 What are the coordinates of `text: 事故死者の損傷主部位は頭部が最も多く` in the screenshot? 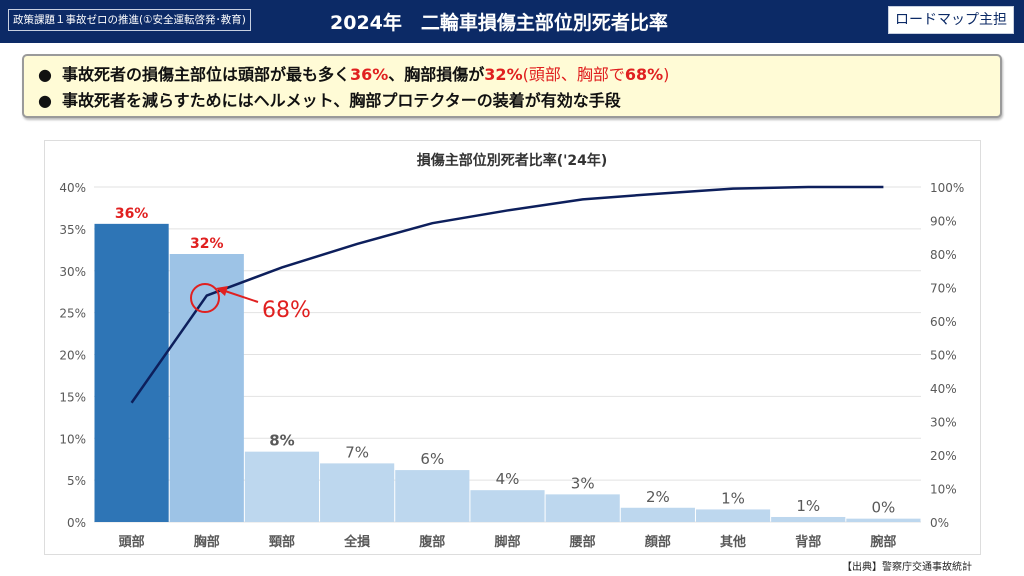 It's located at (205, 74).